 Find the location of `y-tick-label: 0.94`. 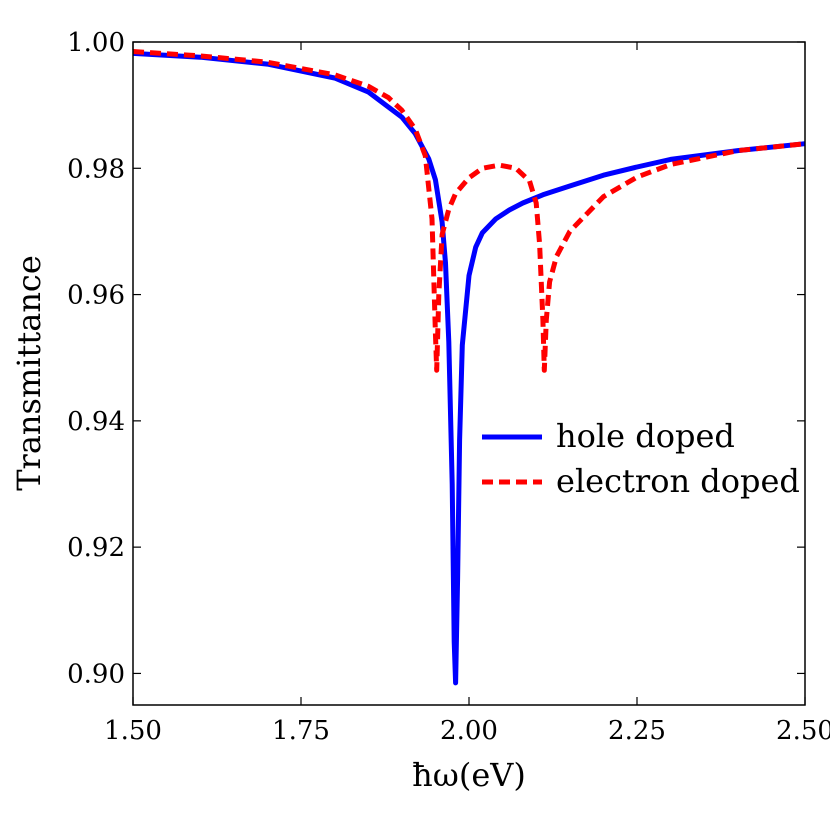

y-tick-label: 0.94 is located at coordinates (96, 422).